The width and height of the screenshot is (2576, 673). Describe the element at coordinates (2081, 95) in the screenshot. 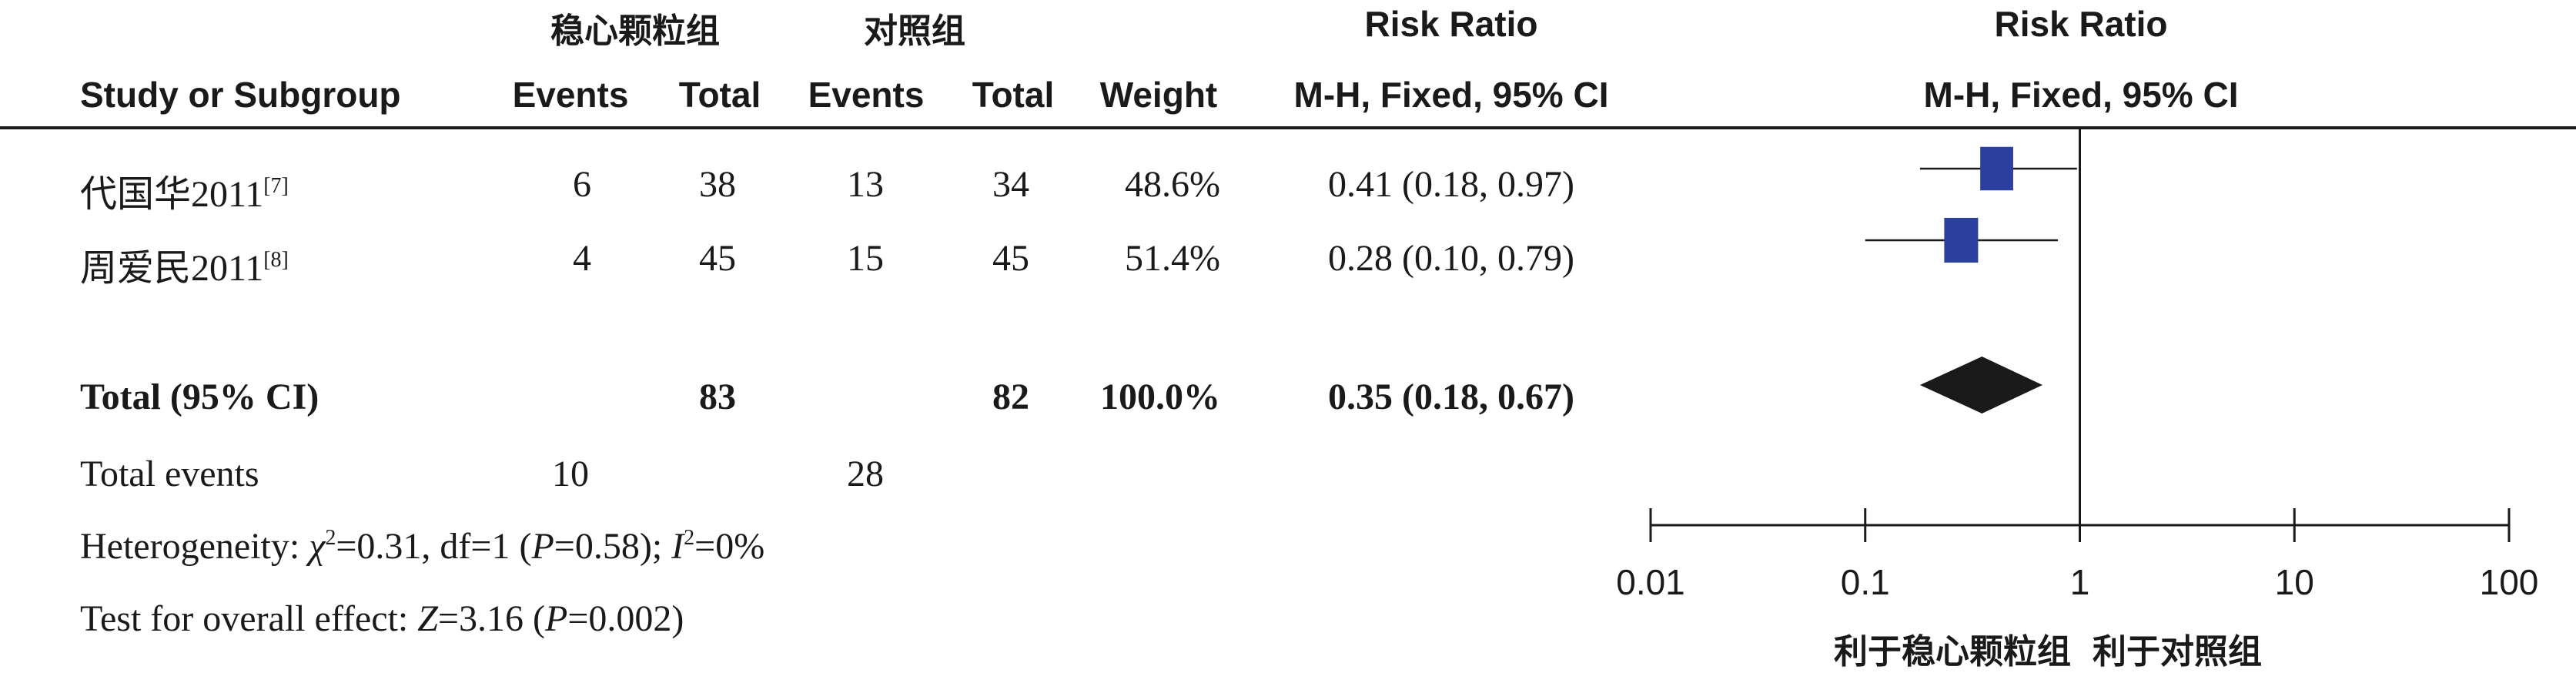

I see `risk-ratio-method-plot: M-H, Fixed, 95% CI` at that location.